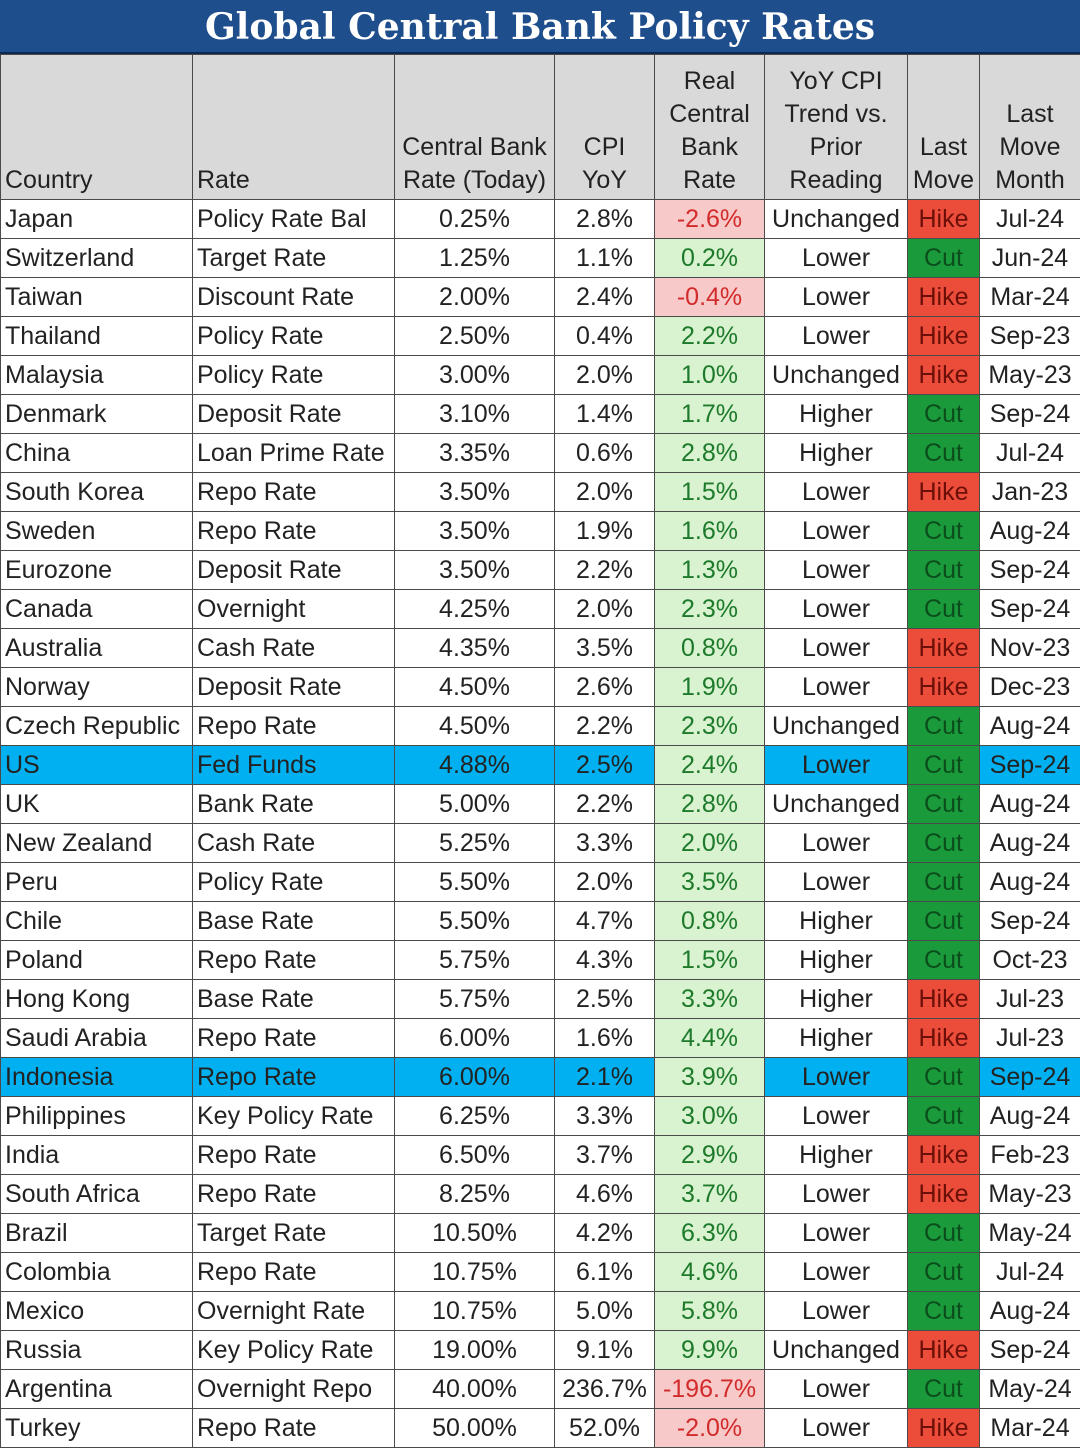  What do you see at coordinates (96, 843) in the screenshot?
I see `country-cell: New Zealand` at bounding box center [96, 843].